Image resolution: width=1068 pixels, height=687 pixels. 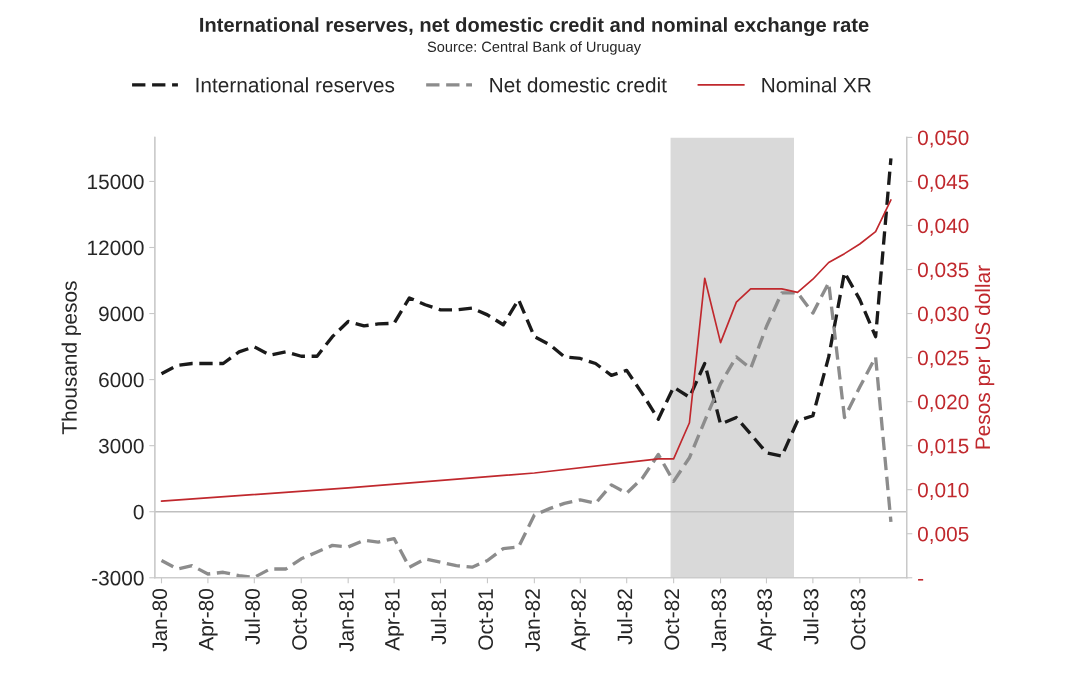 What do you see at coordinates (394, 620) in the screenshot?
I see `x-tick-label: Apr-81` at bounding box center [394, 620].